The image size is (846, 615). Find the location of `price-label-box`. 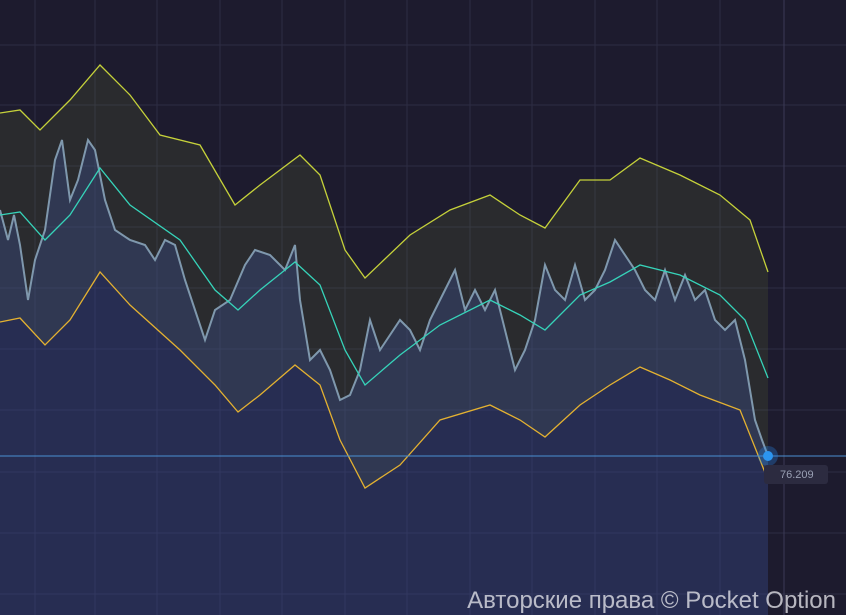

price-label-box is located at coordinates (796, 474).